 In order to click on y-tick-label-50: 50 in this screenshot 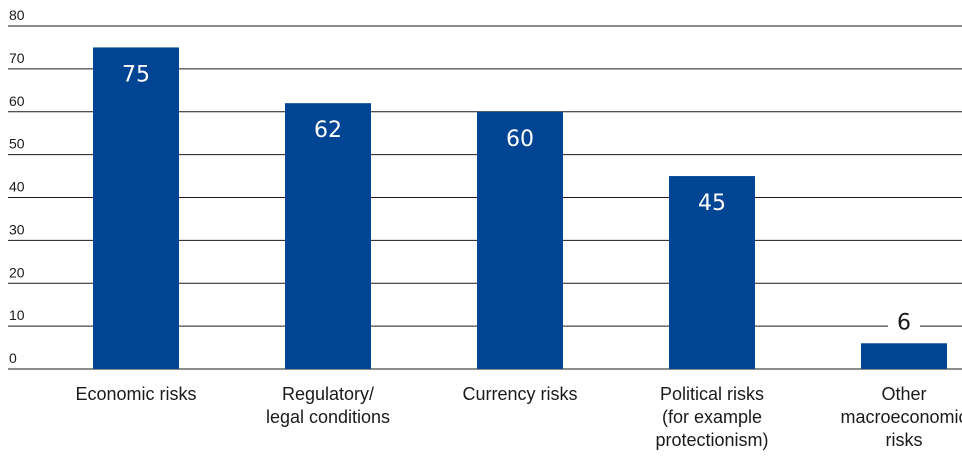, I will do `click(17, 144)`.